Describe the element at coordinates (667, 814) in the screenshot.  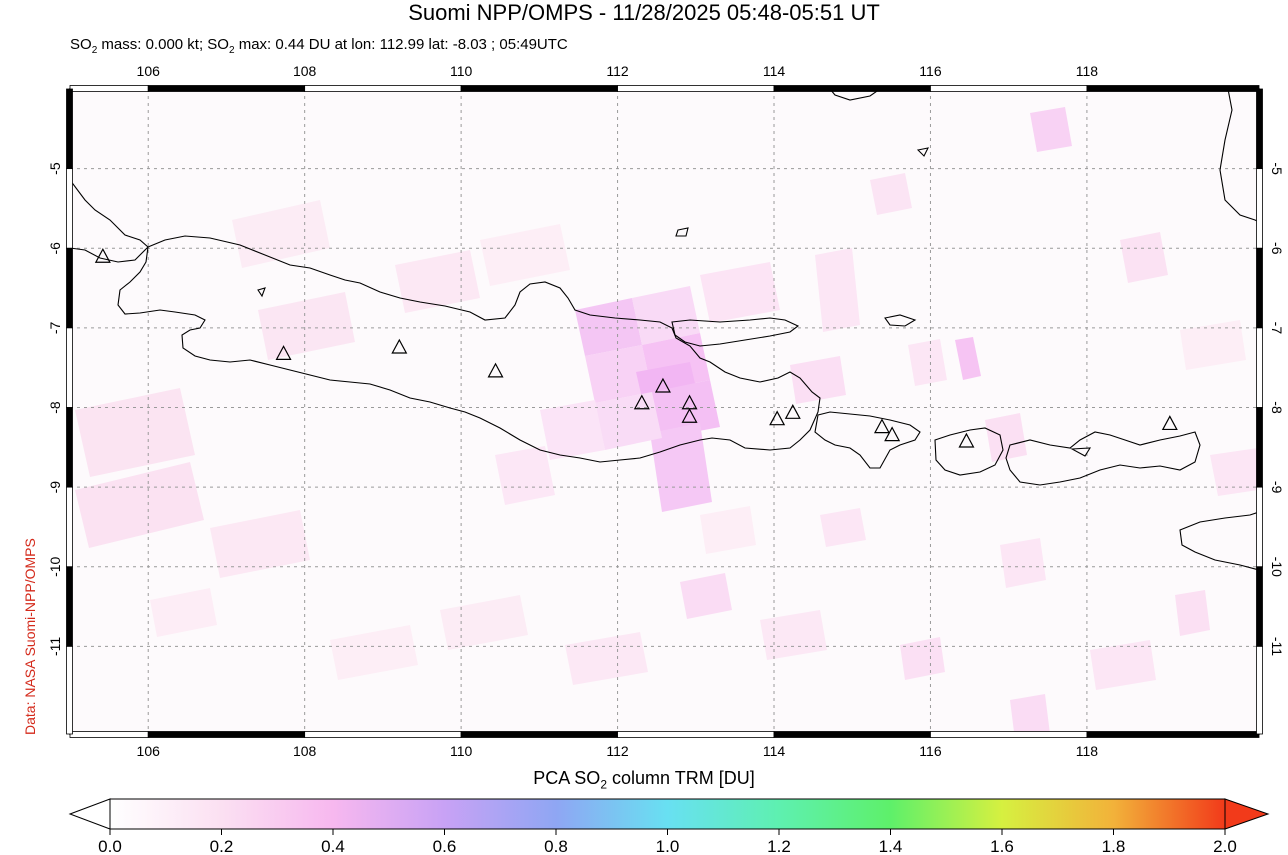
I see `colorbar-gradient` at that location.